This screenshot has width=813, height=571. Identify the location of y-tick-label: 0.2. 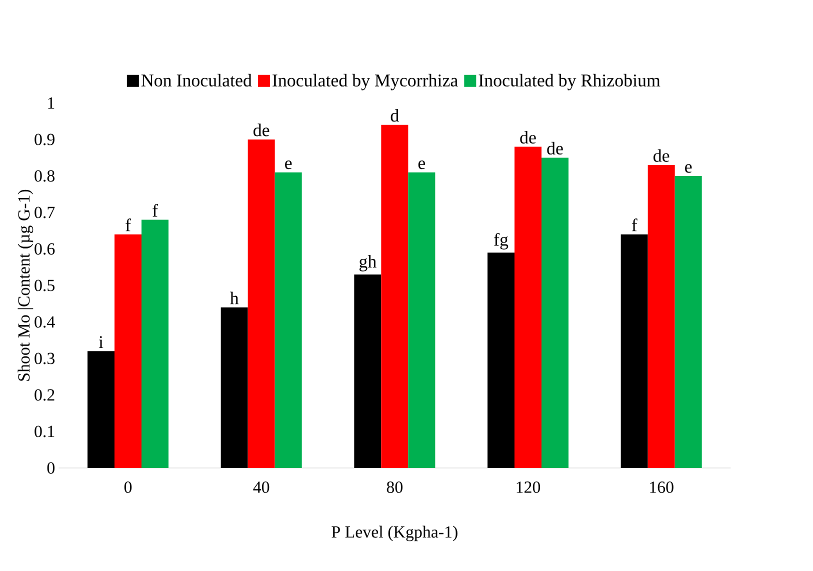
(44, 395).